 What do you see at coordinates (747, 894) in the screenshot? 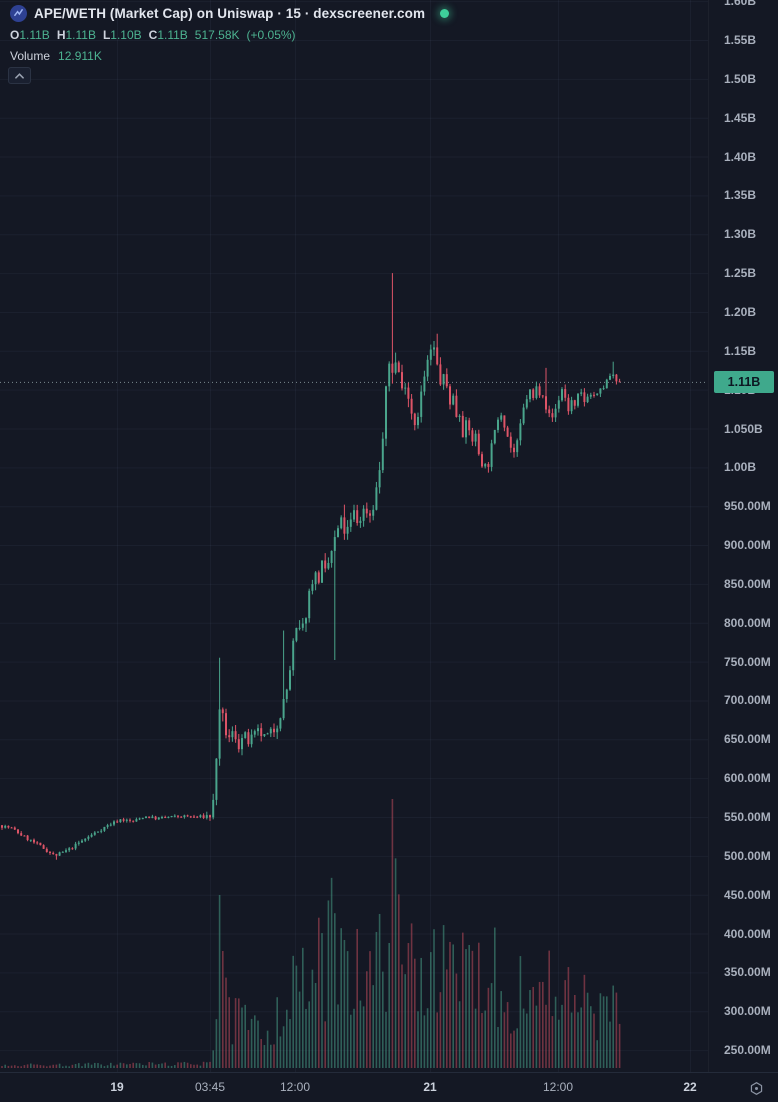
I see `price-axis-tick: 450.00M` at bounding box center [747, 894].